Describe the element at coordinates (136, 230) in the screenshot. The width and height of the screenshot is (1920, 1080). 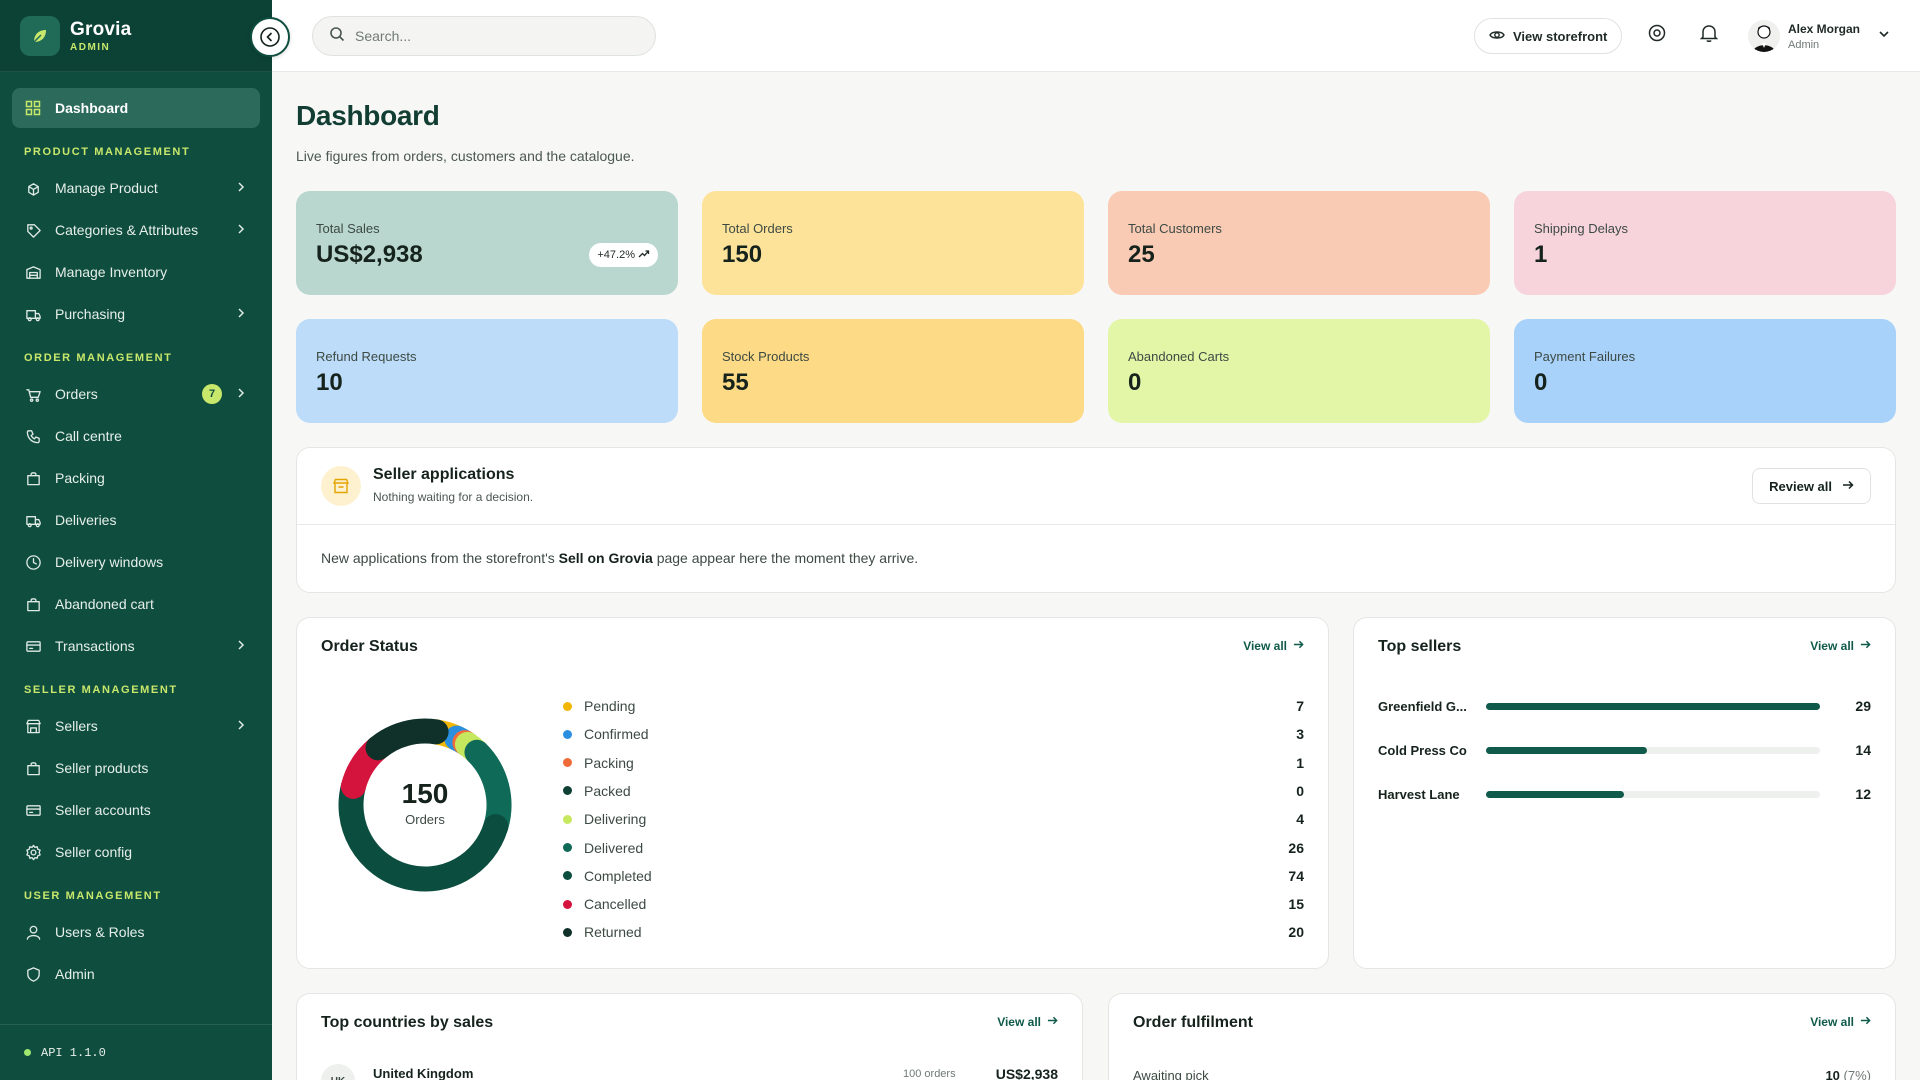
I see `sidebar-item-categories-attributes: Categories & Attributes` at that location.